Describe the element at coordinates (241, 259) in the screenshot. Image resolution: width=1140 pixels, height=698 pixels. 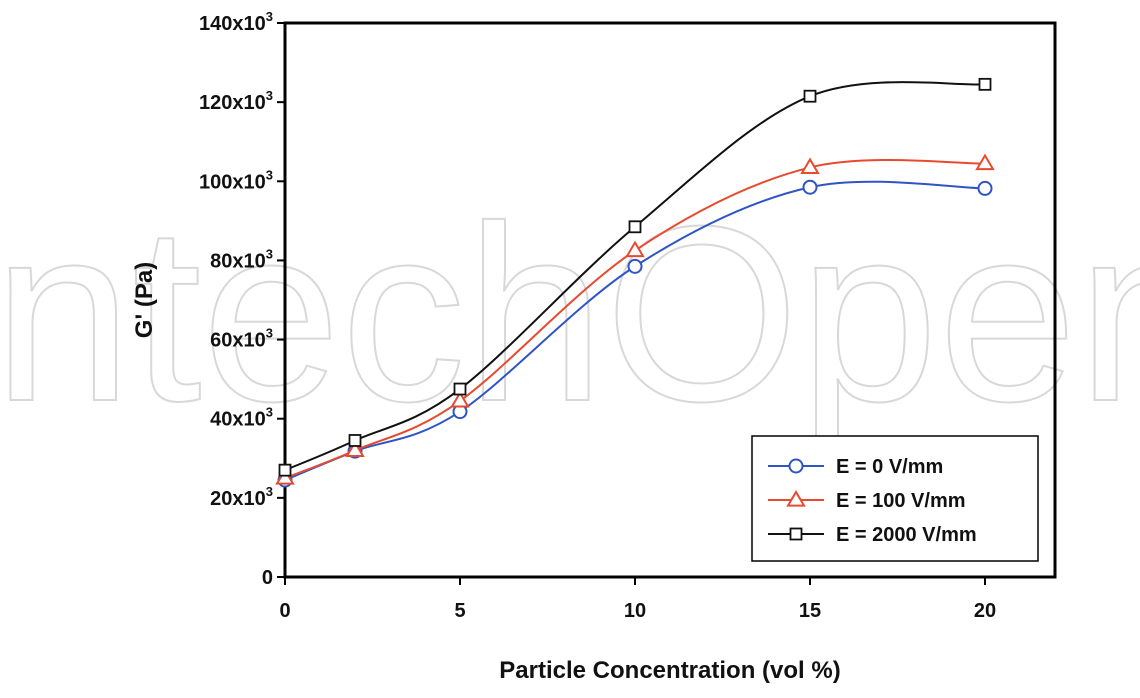
I see `y-tick-label: 80x103` at that location.